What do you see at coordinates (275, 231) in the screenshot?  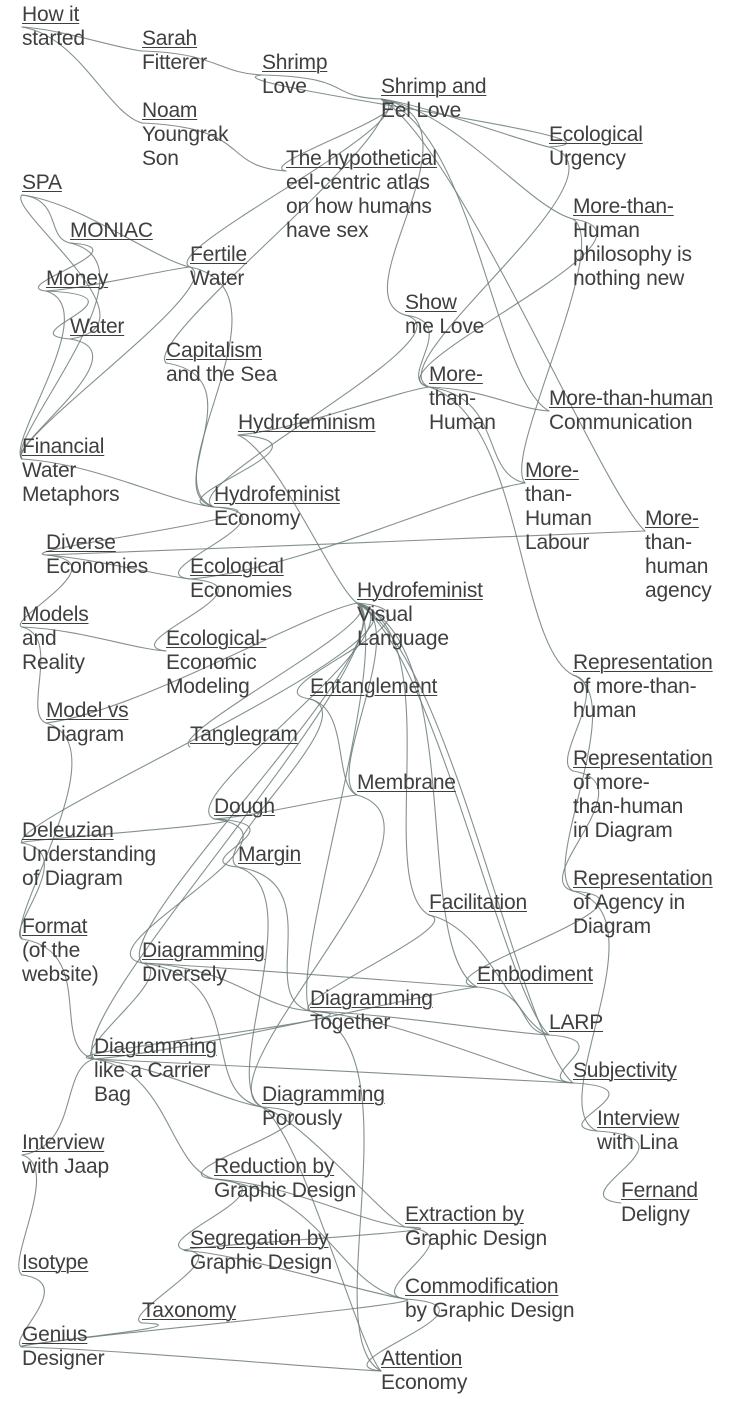 I see `link-shrimp-and-eel-love-capitalism-sea` at bounding box center [275, 231].